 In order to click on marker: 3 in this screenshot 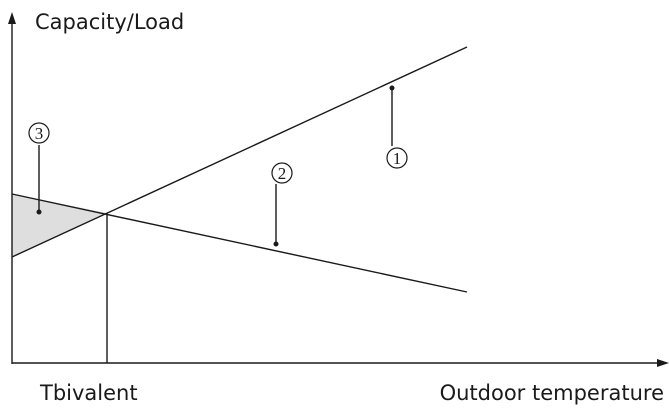, I will do `click(39, 133)`.